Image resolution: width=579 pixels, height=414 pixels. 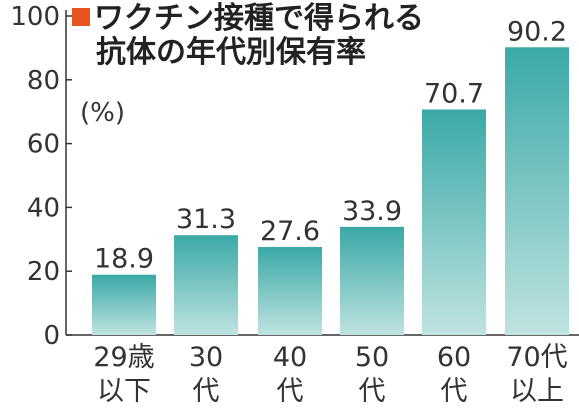 I want to click on y-tick-label: 100, so click(x=35, y=17).